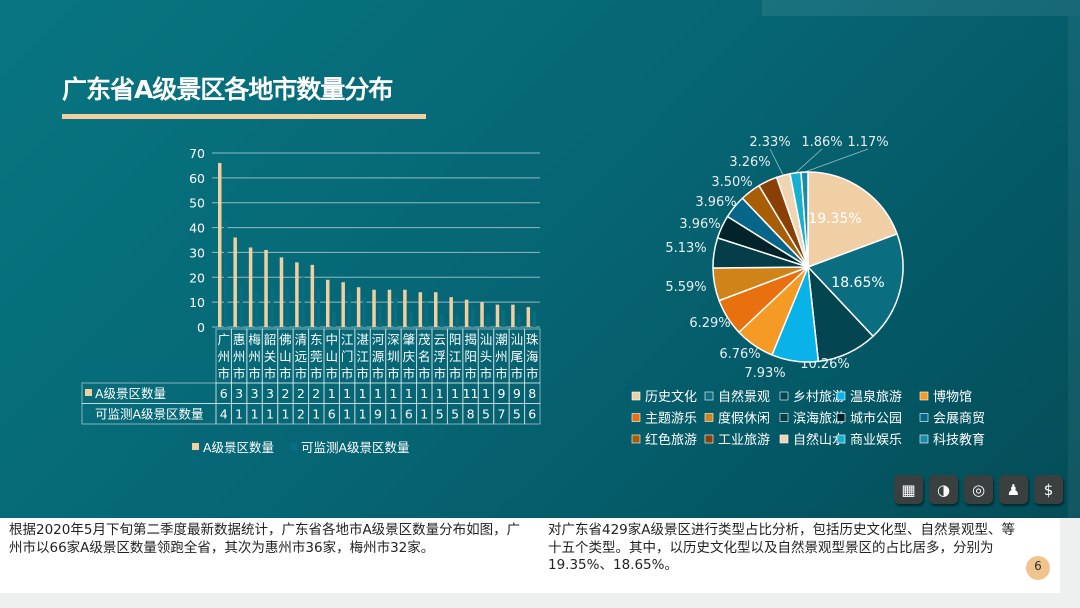 The width and height of the screenshot is (1080, 608). I want to click on legend-label: 科技教育, so click(959, 440).